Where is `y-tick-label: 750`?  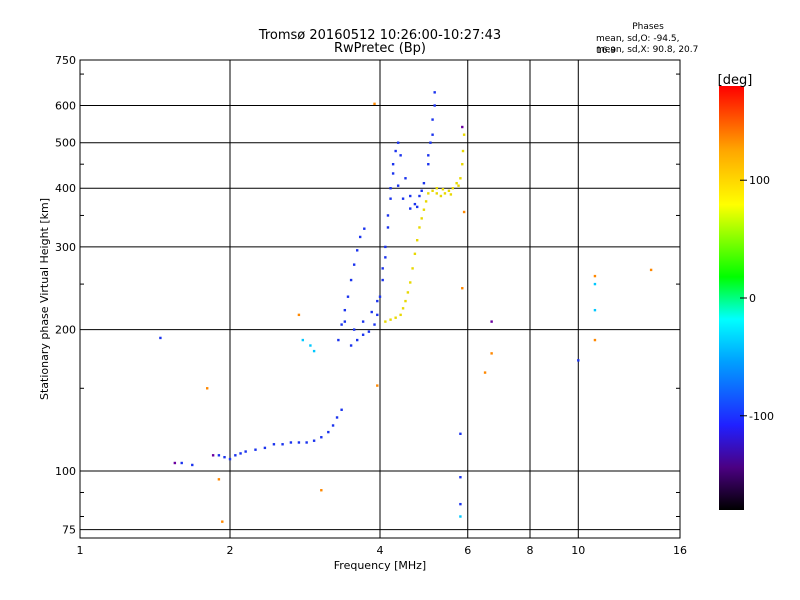
y-tick-label: 750 is located at coordinates (65, 60).